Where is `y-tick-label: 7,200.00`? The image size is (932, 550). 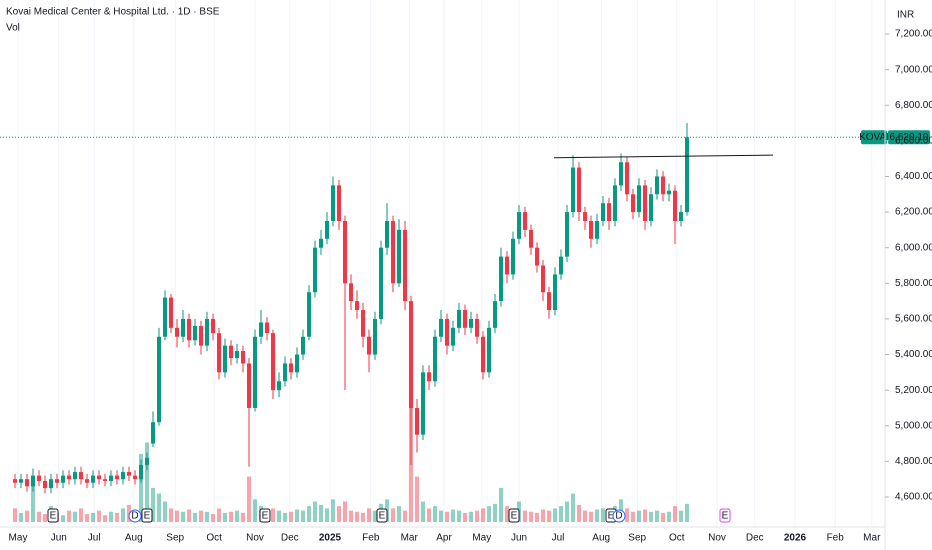
y-tick-label: 7,200.00 is located at coordinates (913, 34).